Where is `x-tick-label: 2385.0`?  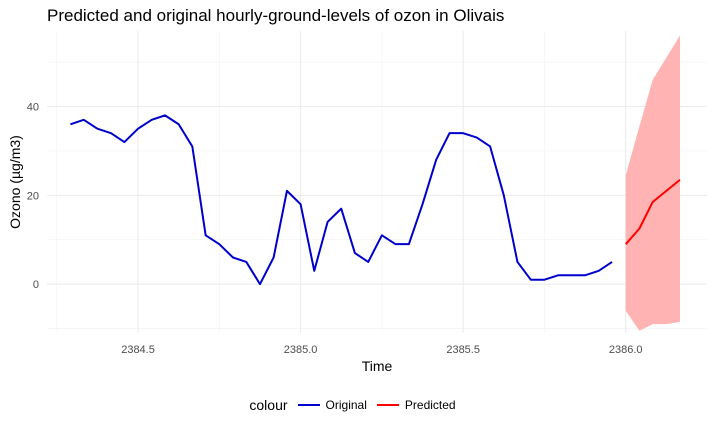
x-tick-label: 2385.0 is located at coordinates (301, 350).